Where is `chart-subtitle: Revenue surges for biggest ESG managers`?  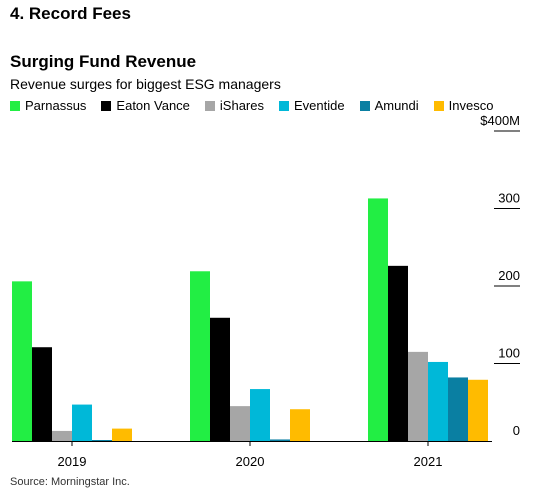
chart-subtitle: Revenue surges for biggest ESG managers is located at coordinates (145, 84).